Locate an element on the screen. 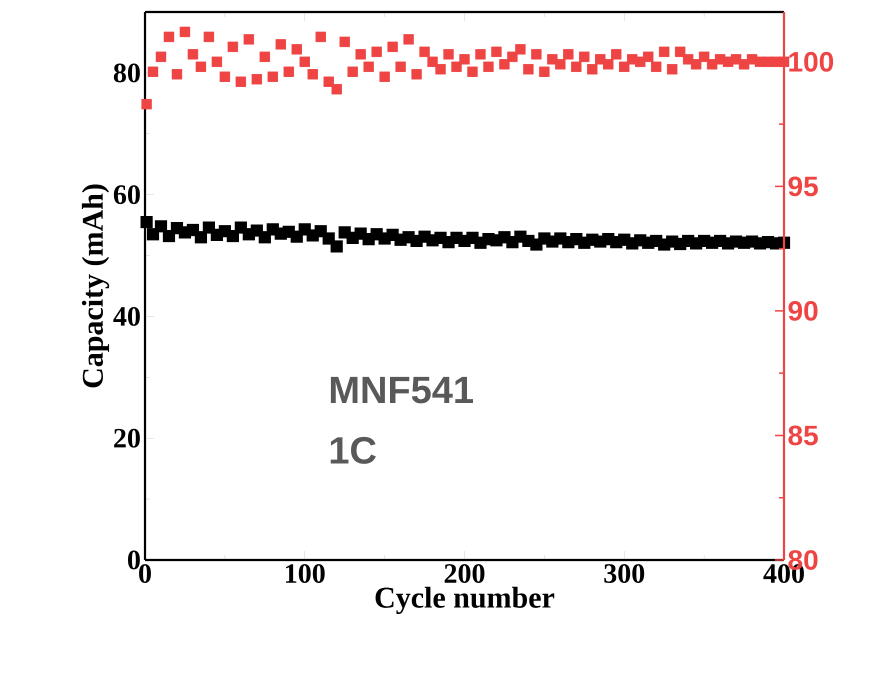  y-tick-label: 80 is located at coordinates (127, 72).